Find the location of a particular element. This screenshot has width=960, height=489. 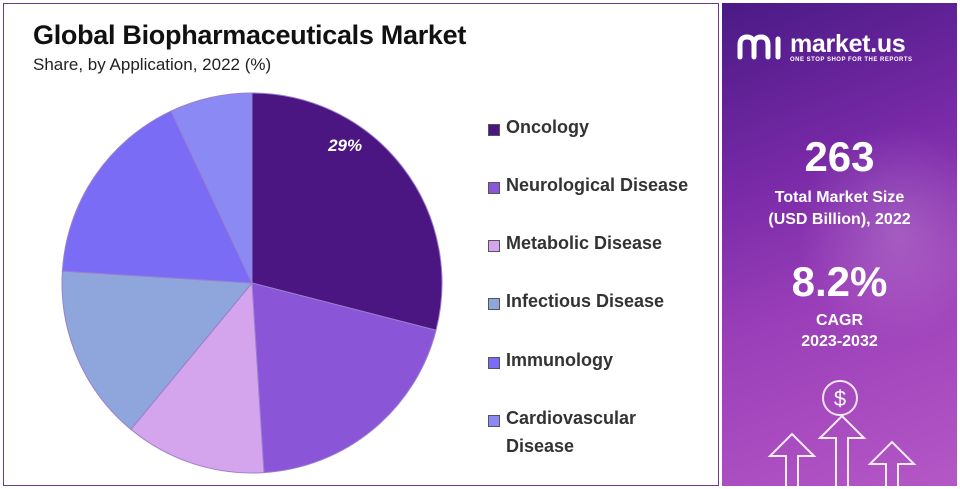

pie-slice-oncology is located at coordinates (347, 211).